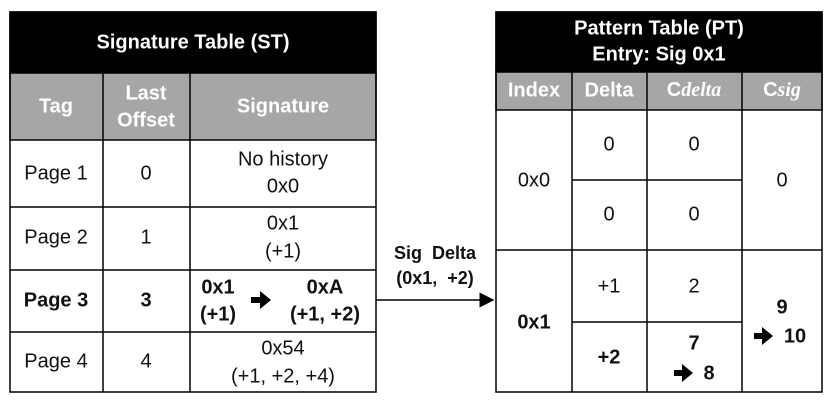 The image size is (832, 404). What do you see at coordinates (145, 93) in the screenshot?
I see `st-header: Last` at bounding box center [145, 93].